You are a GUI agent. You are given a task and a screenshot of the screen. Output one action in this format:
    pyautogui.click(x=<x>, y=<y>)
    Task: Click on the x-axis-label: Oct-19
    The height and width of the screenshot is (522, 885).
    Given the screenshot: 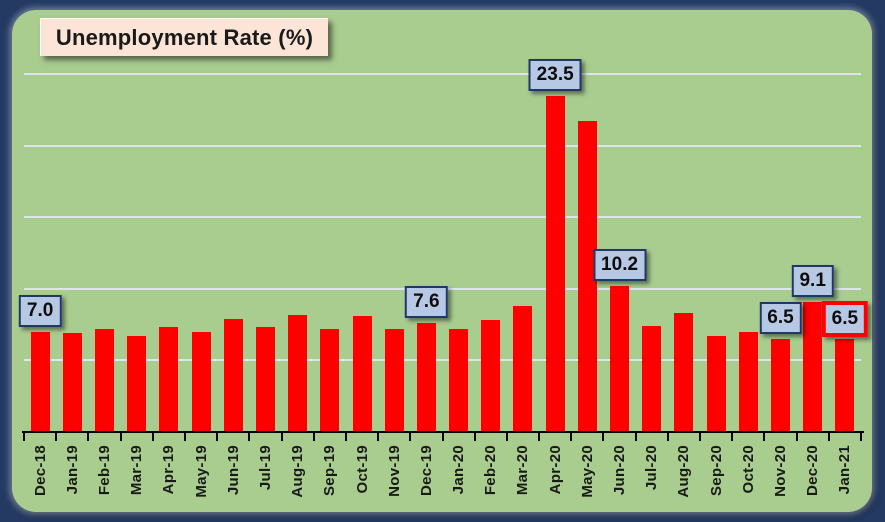 What is the action you would take?
    pyautogui.click(x=362, y=469)
    